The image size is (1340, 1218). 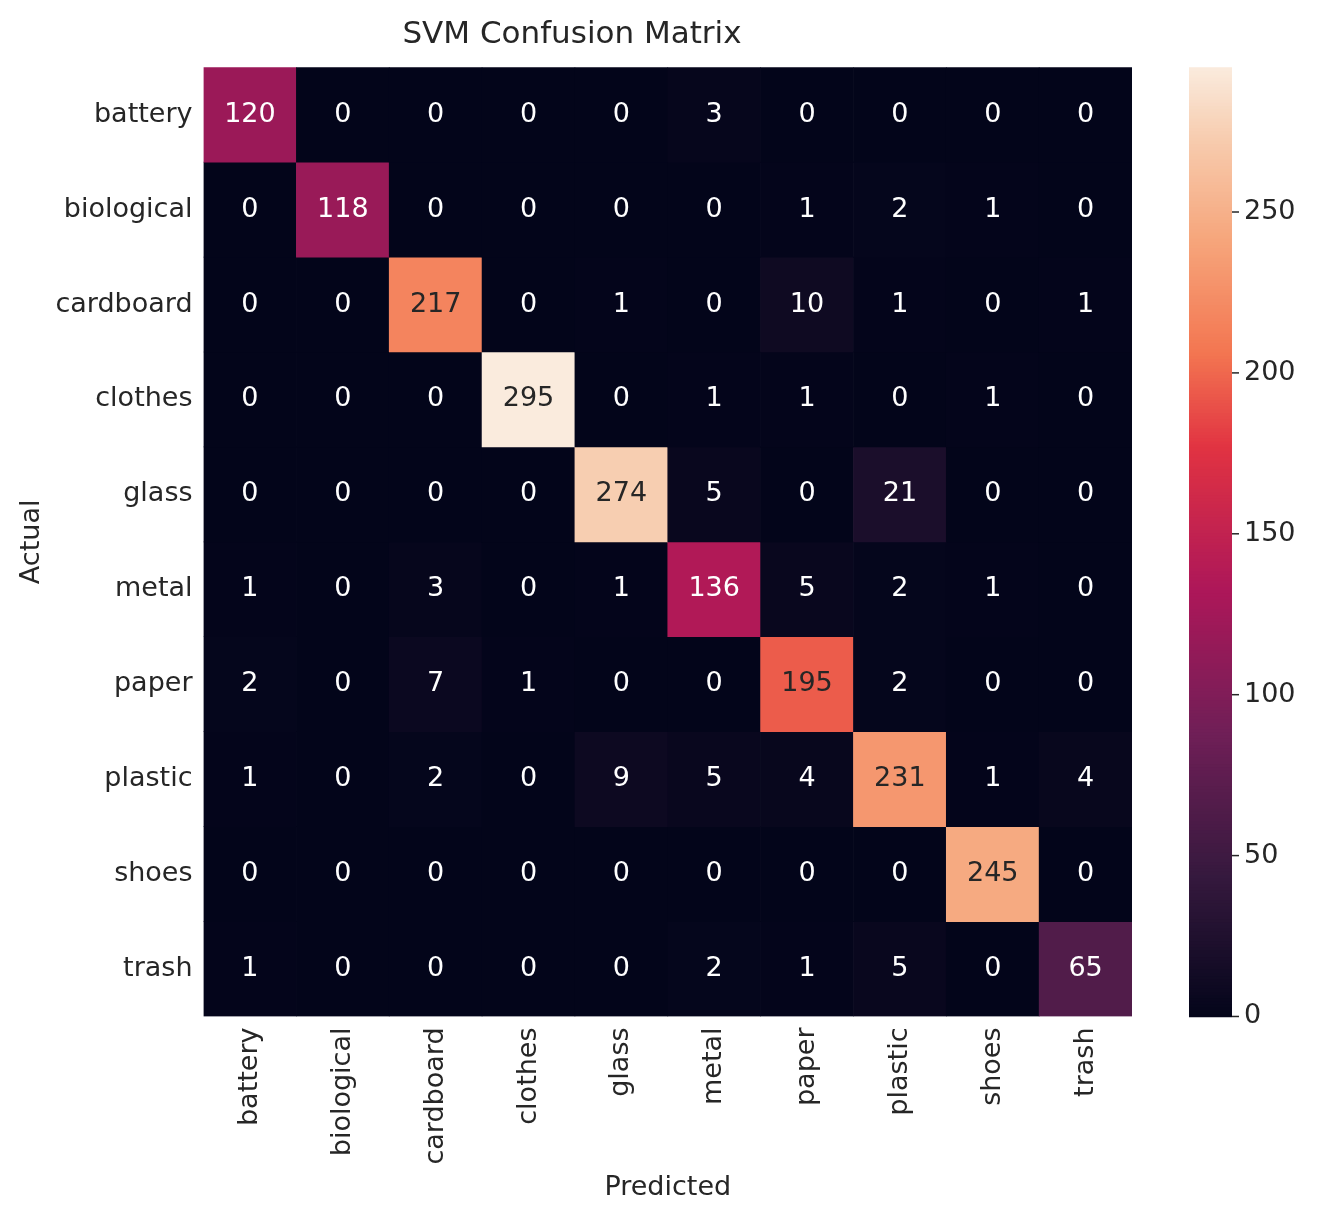 I want to click on y-tick-label: battery, so click(x=143, y=112).